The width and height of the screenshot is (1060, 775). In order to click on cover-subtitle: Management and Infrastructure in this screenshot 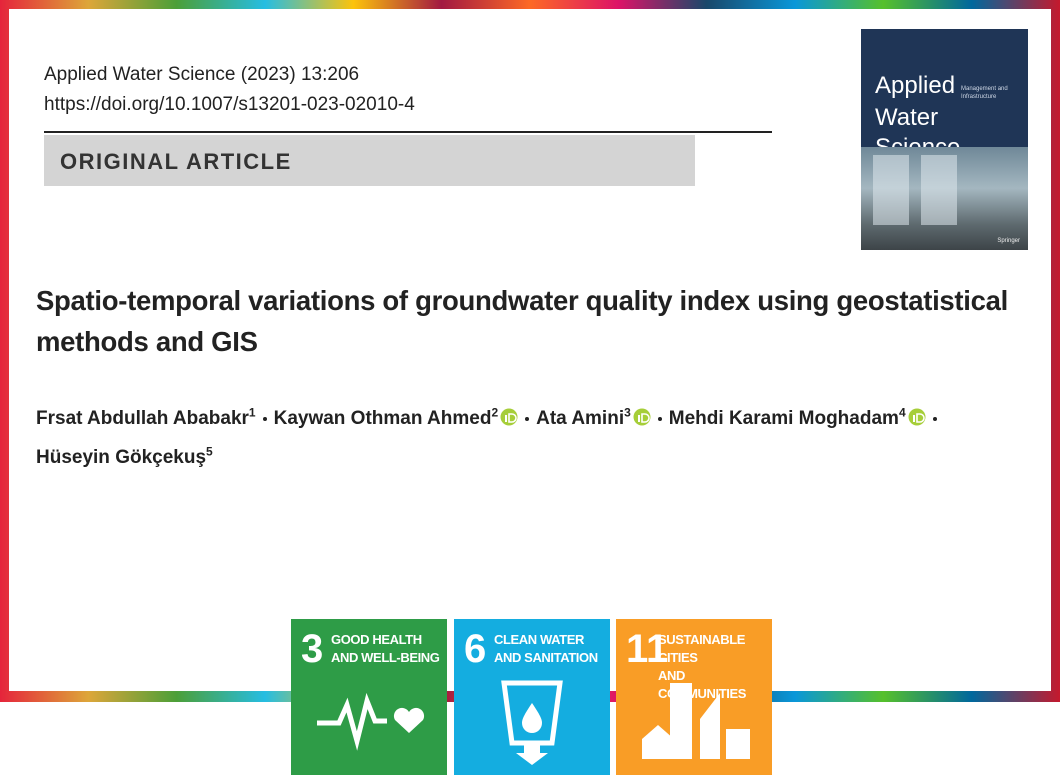, I will do `click(984, 93)`.